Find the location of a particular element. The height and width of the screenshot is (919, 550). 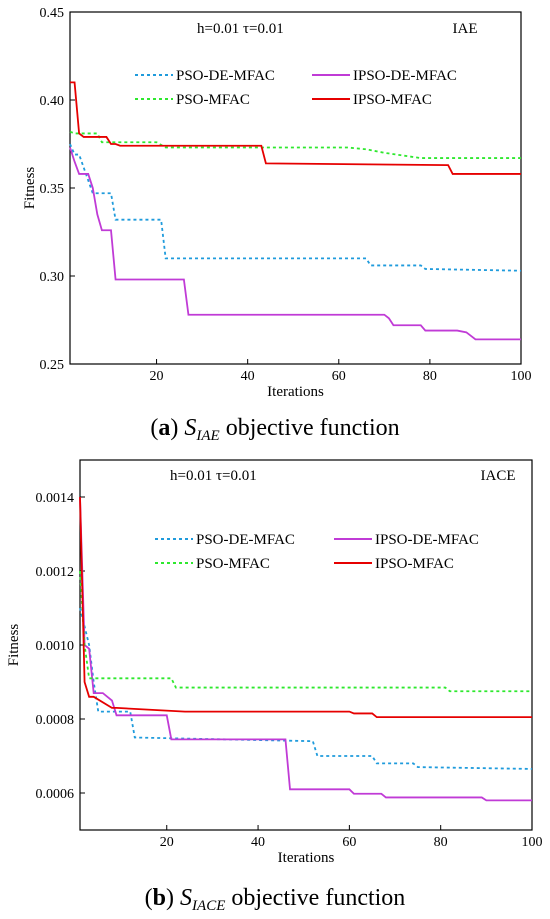

series-line-pso-mfac is located at coordinates (305, 631).